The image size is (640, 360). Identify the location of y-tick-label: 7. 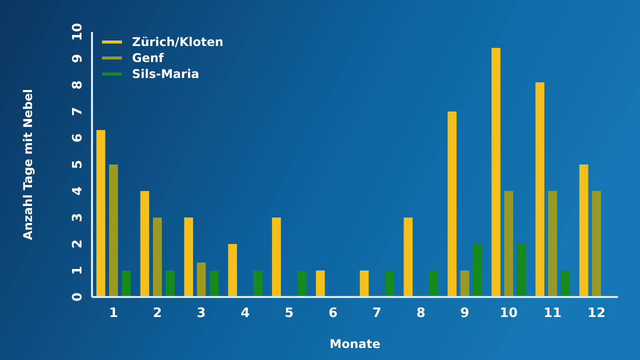
(78, 111).